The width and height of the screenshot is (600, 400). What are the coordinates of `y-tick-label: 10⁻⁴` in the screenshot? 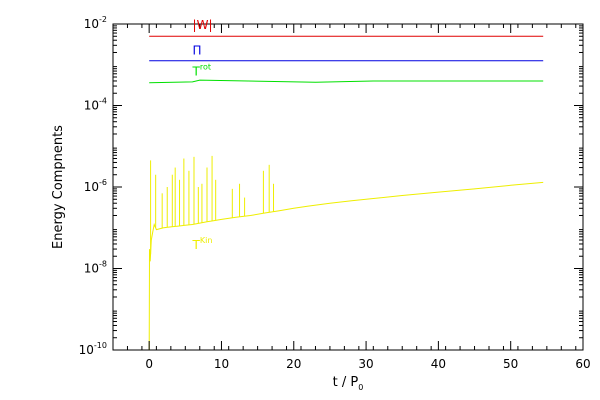 It's located at (95, 105).